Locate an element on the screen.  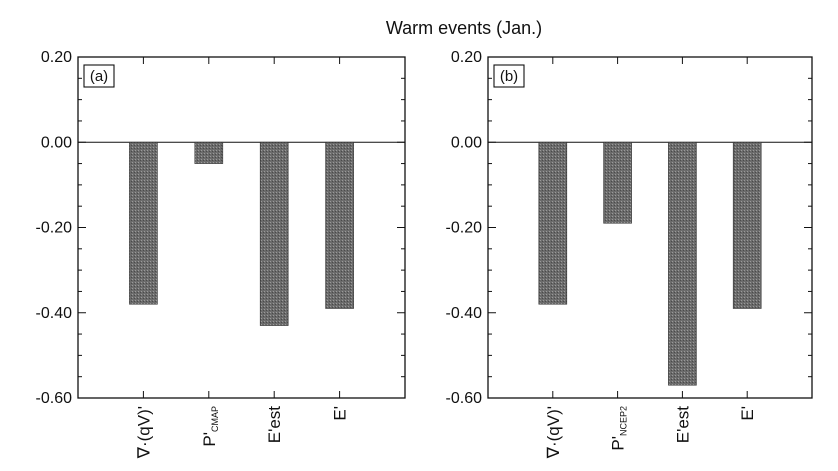
figure-title: Warm events (Jan.) is located at coordinates (464, 28).